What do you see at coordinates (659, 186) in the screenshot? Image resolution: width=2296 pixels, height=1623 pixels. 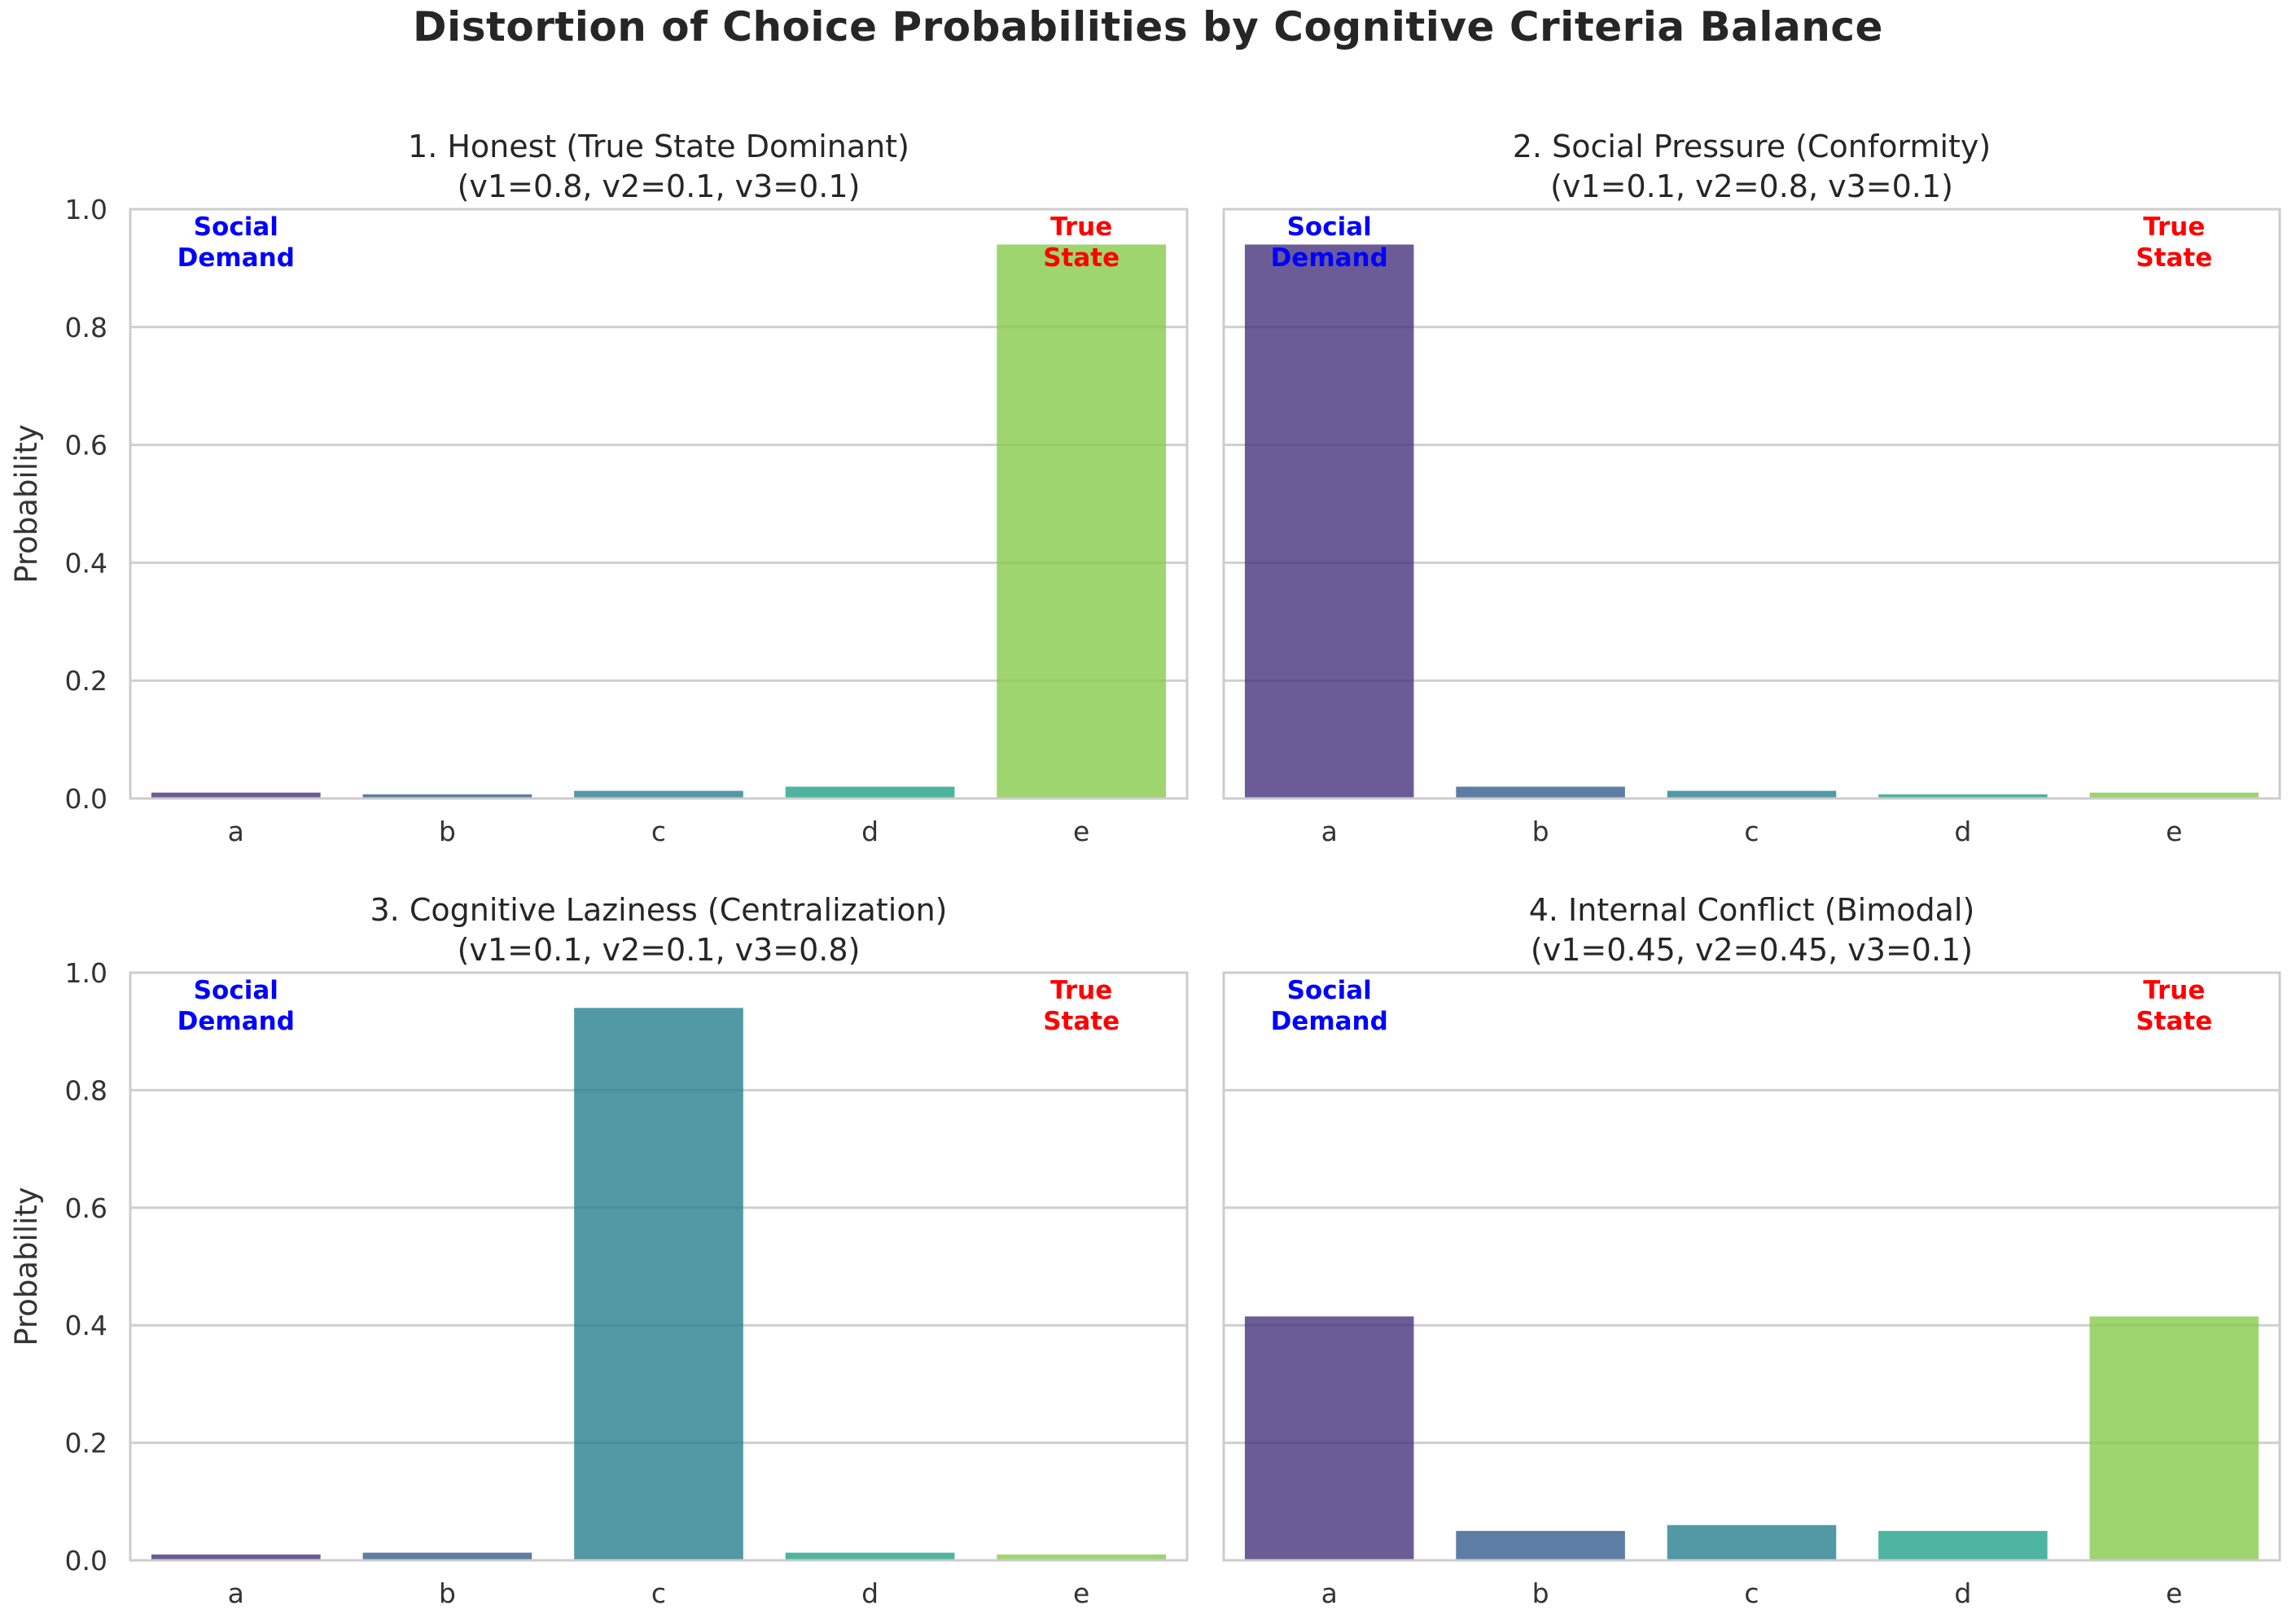 I see `panel-subtitle: (v1=0.8, v2=0.1, v3=0.1)` at bounding box center [659, 186].